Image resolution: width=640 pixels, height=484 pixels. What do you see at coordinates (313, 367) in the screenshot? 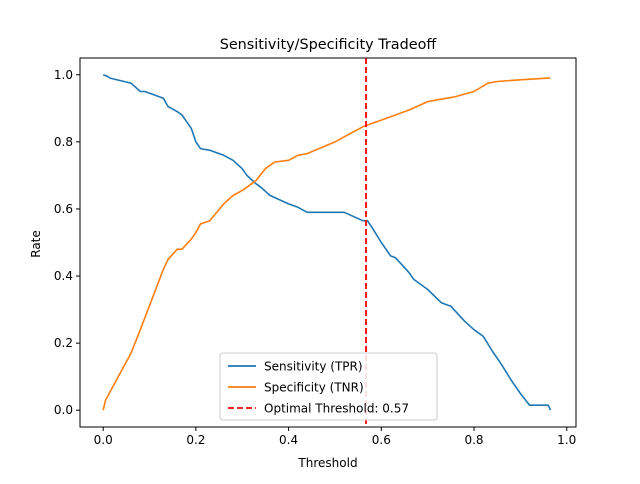
I see `legend-label: Sensitivity (TPR)` at bounding box center [313, 367].